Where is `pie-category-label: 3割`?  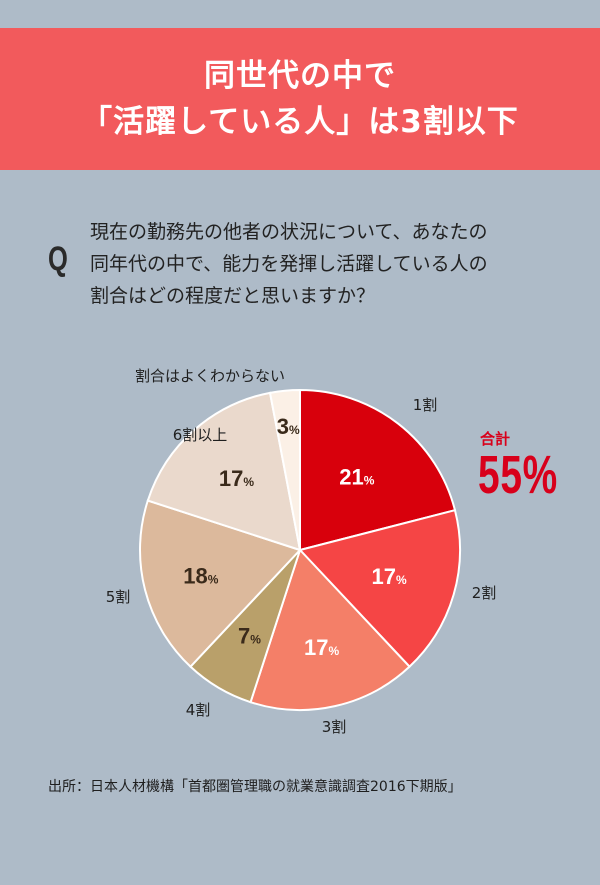
pie-category-label: 3割 is located at coordinates (334, 727).